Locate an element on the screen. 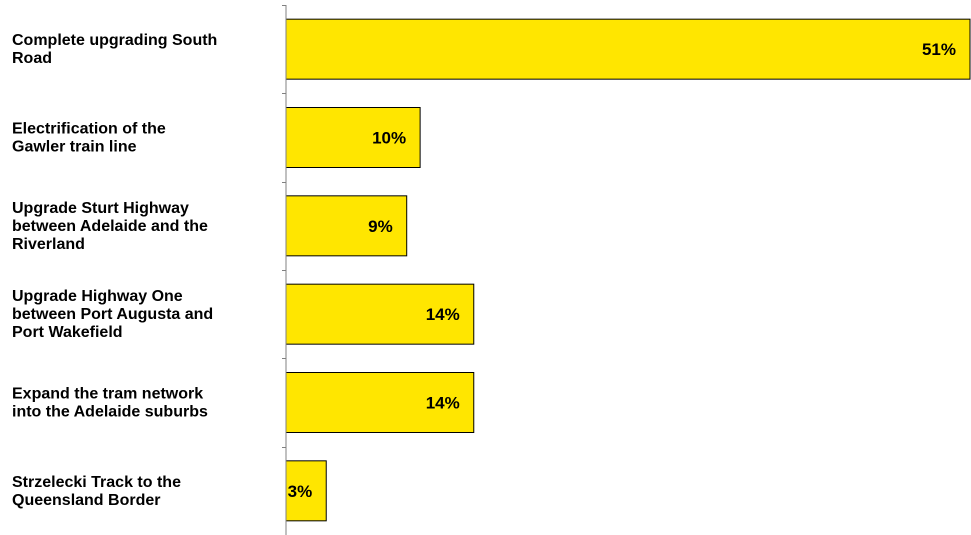 The image size is (971, 535). category-label-line: into the Adelaide suburbs is located at coordinates (110, 412).